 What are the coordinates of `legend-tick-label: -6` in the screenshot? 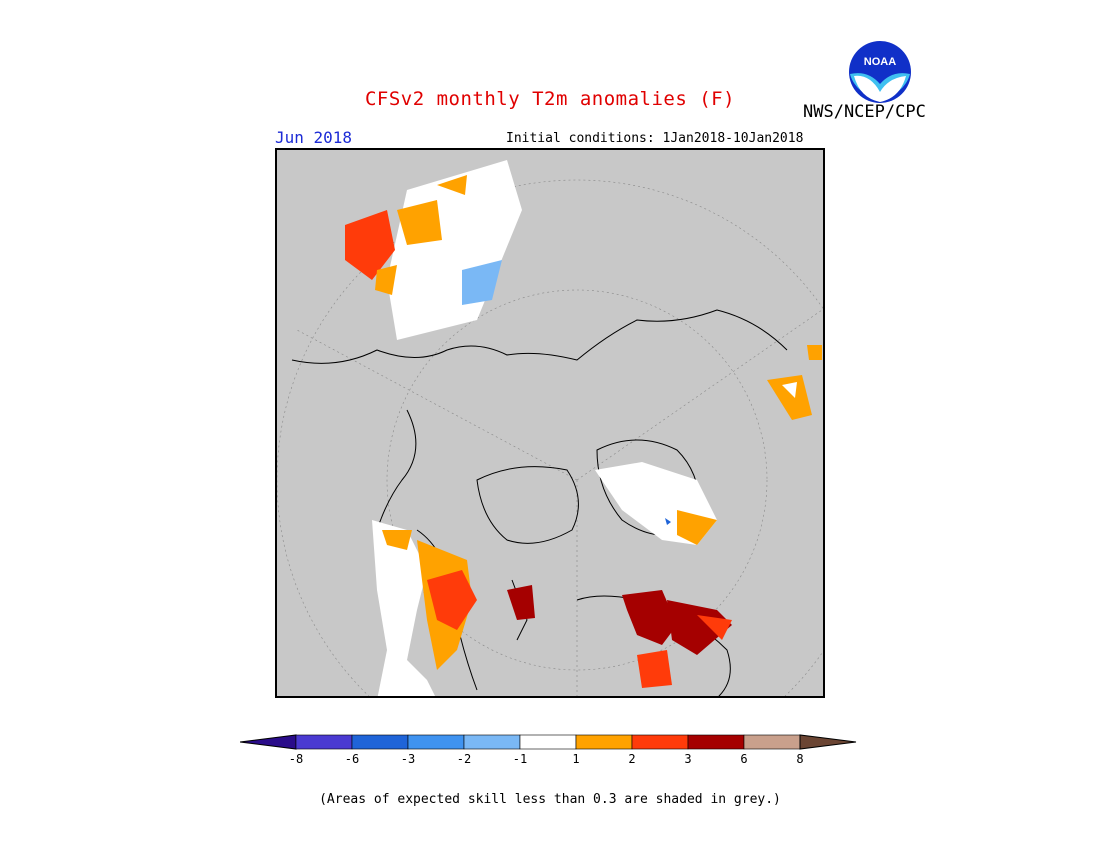 It's located at (352, 759).